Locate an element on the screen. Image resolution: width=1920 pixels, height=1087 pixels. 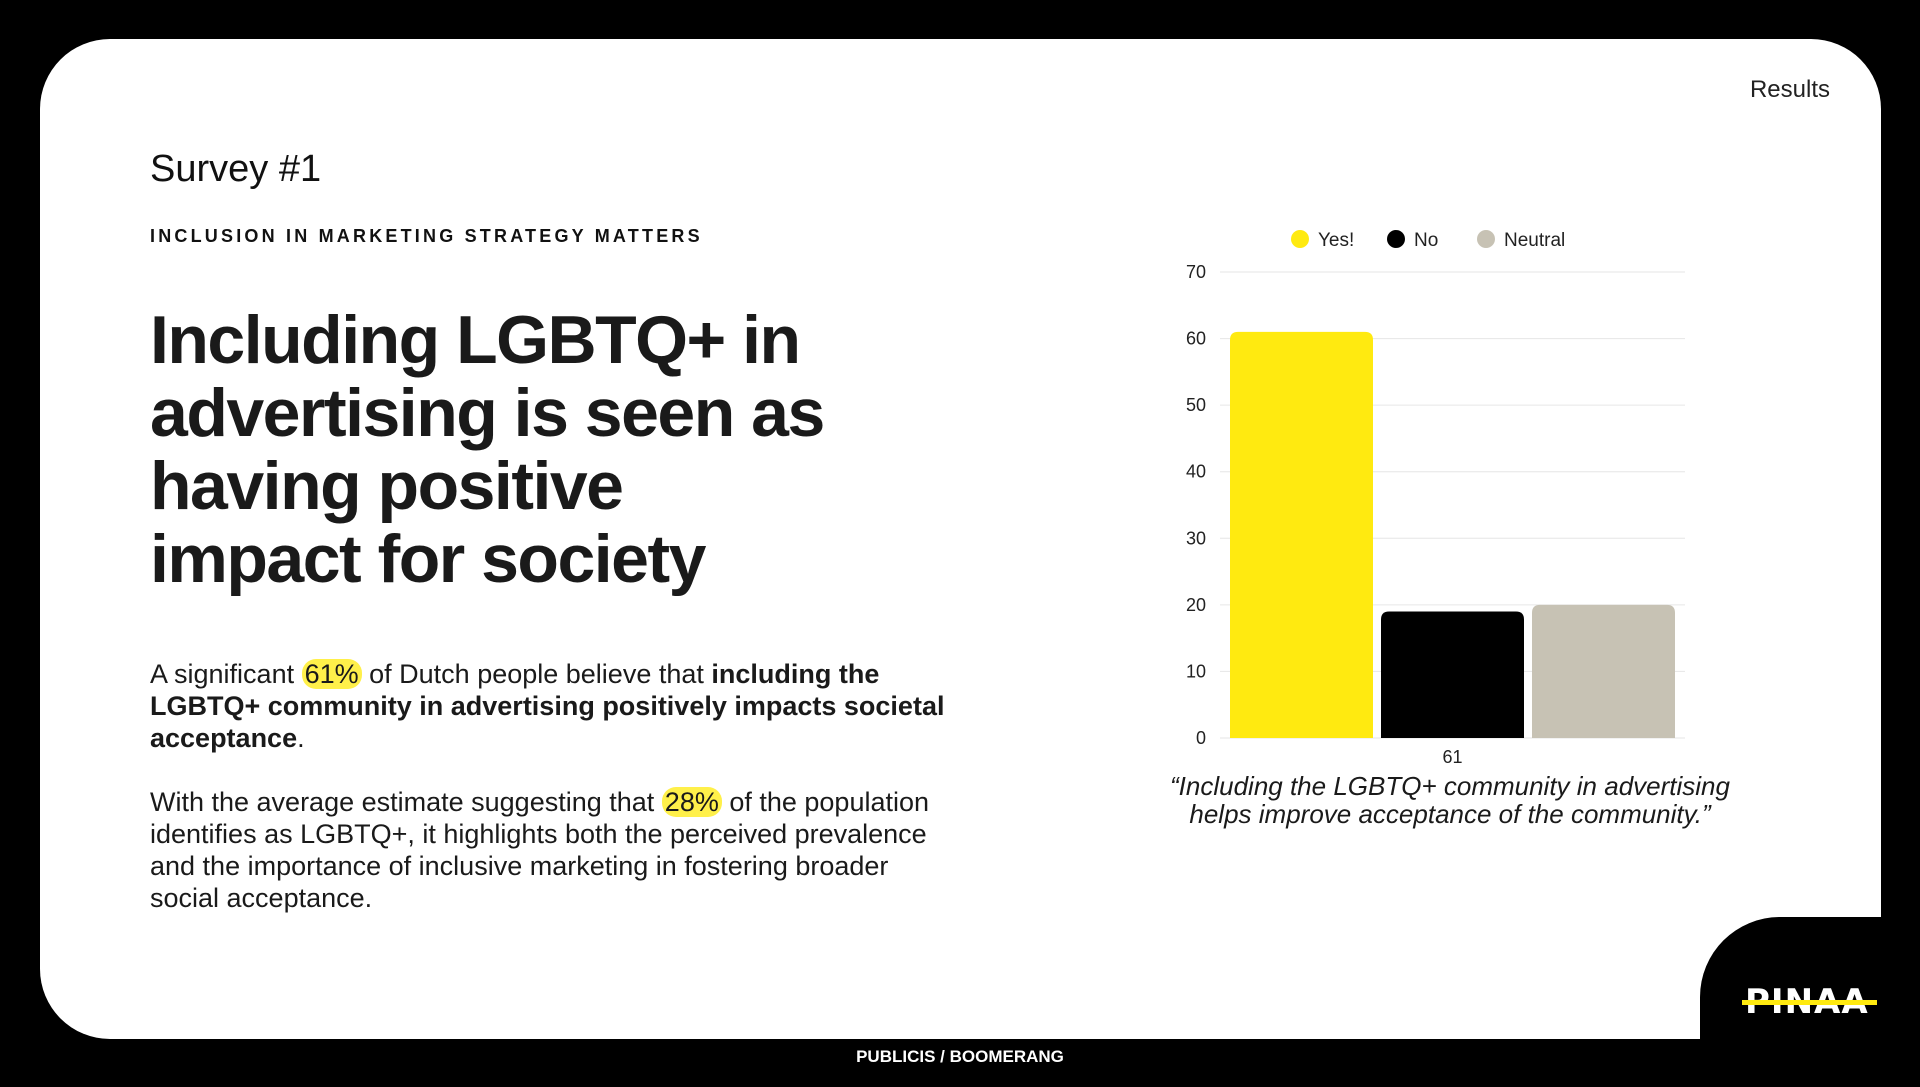
headline-line: advertising is seen as is located at coordinates (487, 413).